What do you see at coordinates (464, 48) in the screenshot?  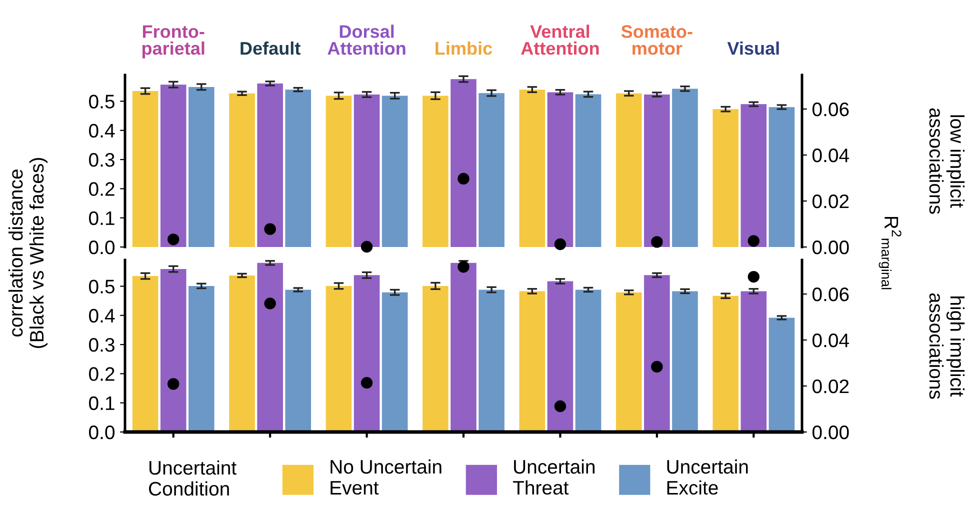 I see `x-tick-label: Limbic` at bounding box center [464, 48].